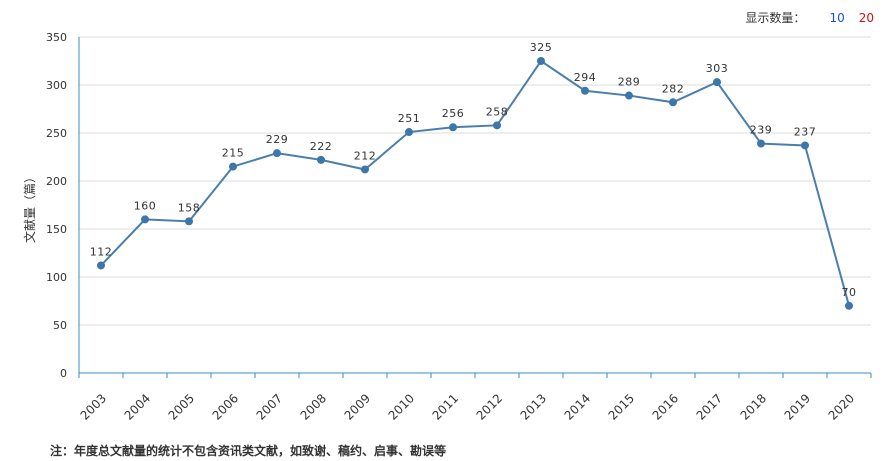 Image resolution: width=884 pixels, height=461 pixels. Describe the element at coordinates (866, 17) in the screenshot. I see `display-count-20-option: 20` at that location.